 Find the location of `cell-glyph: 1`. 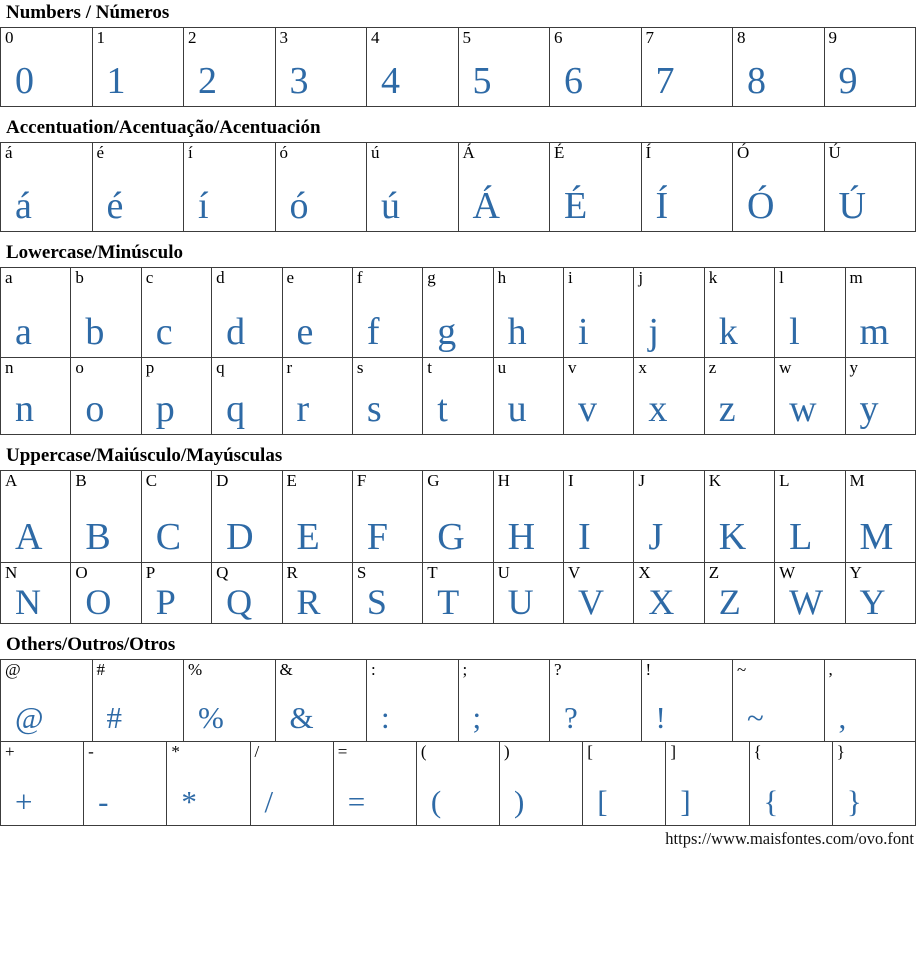

cell-glyph: 1 is located at coordinates (116, 80).